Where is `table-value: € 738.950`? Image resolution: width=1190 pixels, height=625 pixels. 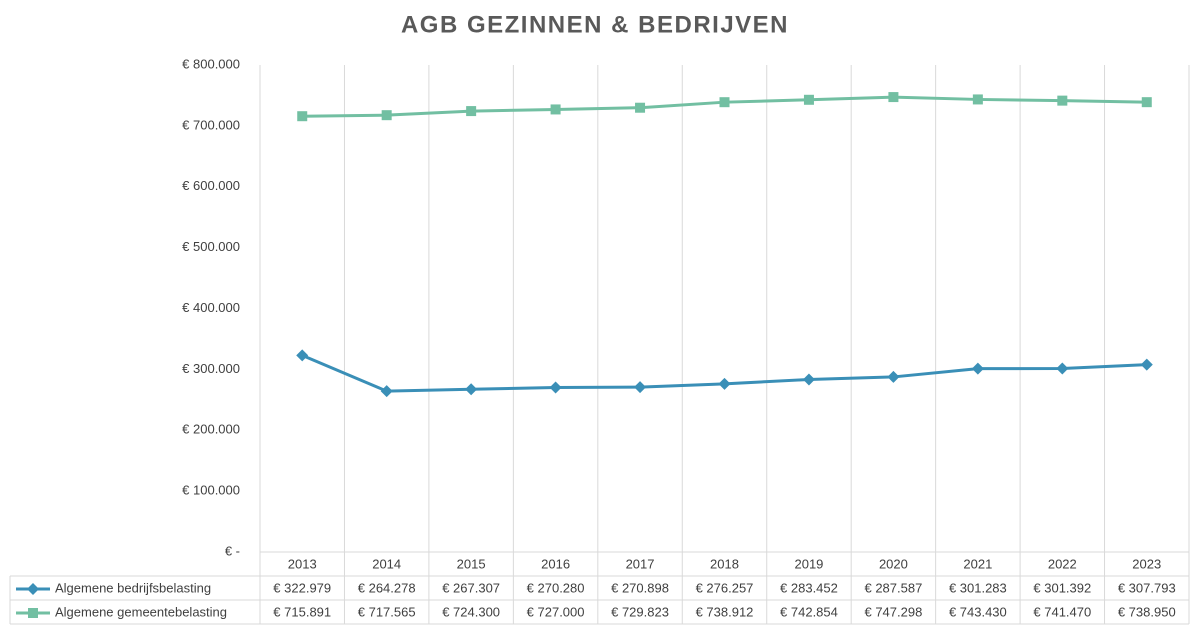 table-value: € 738.950 is located at coordinates (1147, 611).